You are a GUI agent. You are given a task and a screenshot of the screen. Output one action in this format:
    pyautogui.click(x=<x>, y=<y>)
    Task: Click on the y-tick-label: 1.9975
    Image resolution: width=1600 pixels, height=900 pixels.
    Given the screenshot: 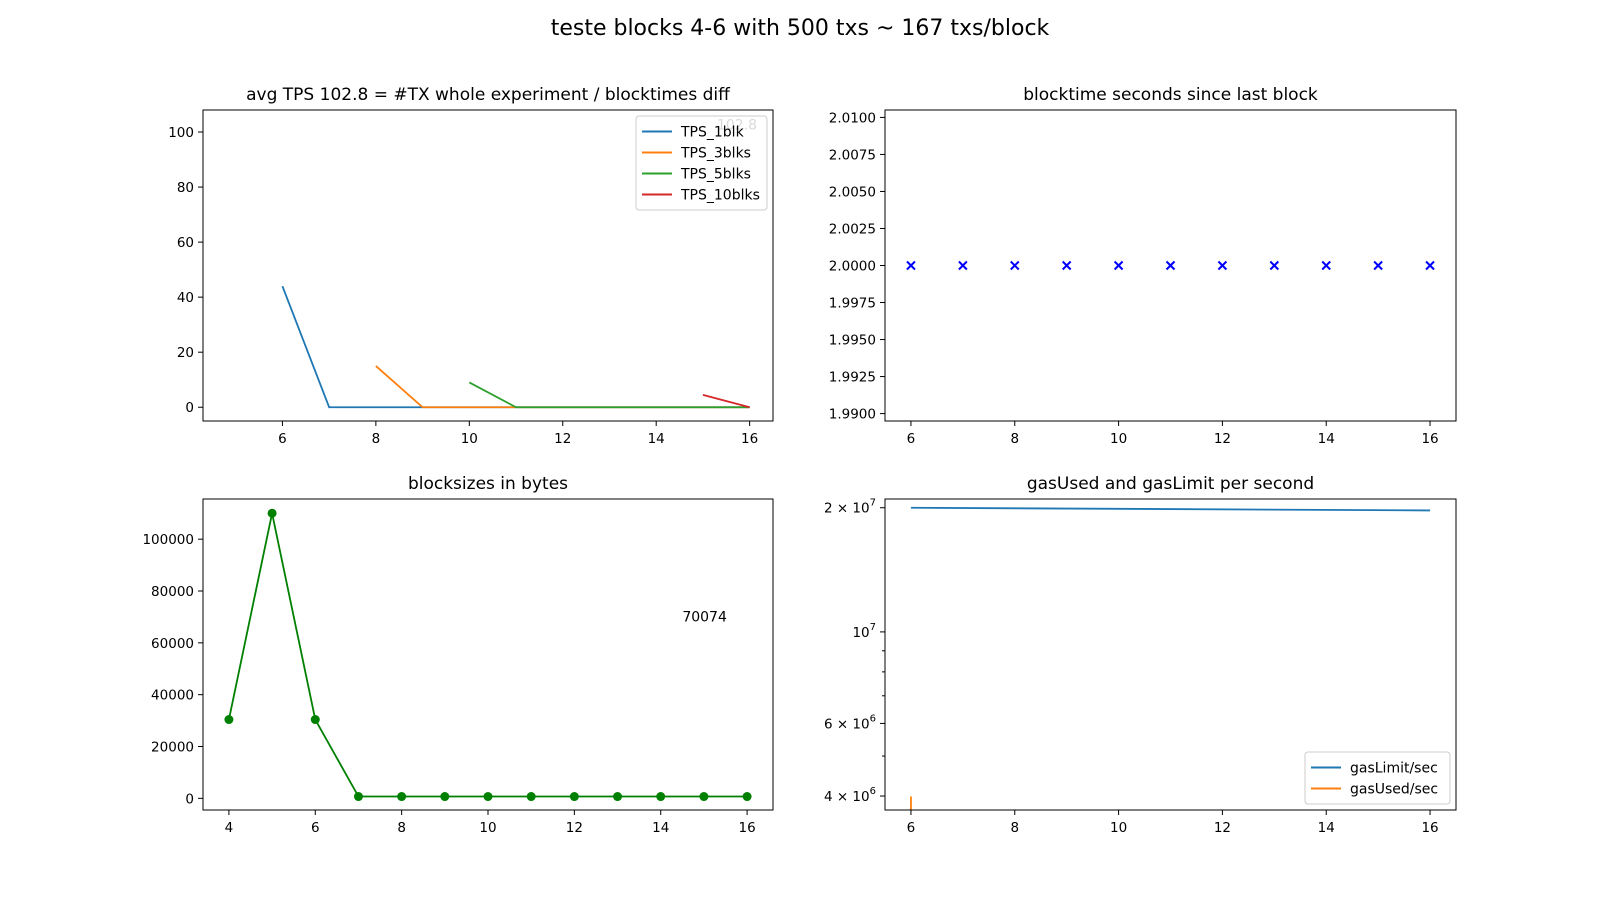 What is the action you would take?
    pyautogui.click(x=852, y=304)
    